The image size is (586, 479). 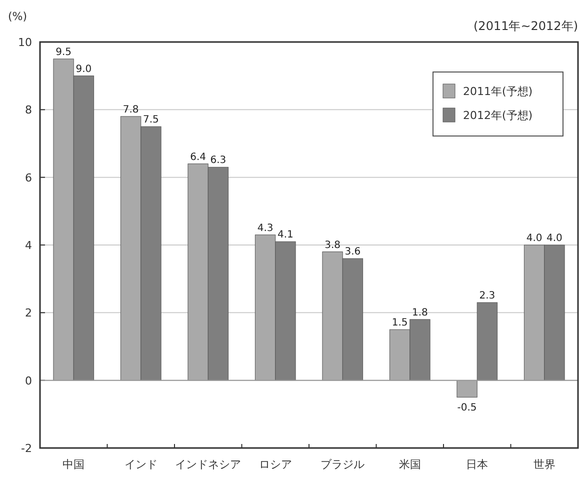 What do you see at coordinates (409, 464) in the screenshot?
I see `x-tick-label: 米国` at bounding box center [409, 464].